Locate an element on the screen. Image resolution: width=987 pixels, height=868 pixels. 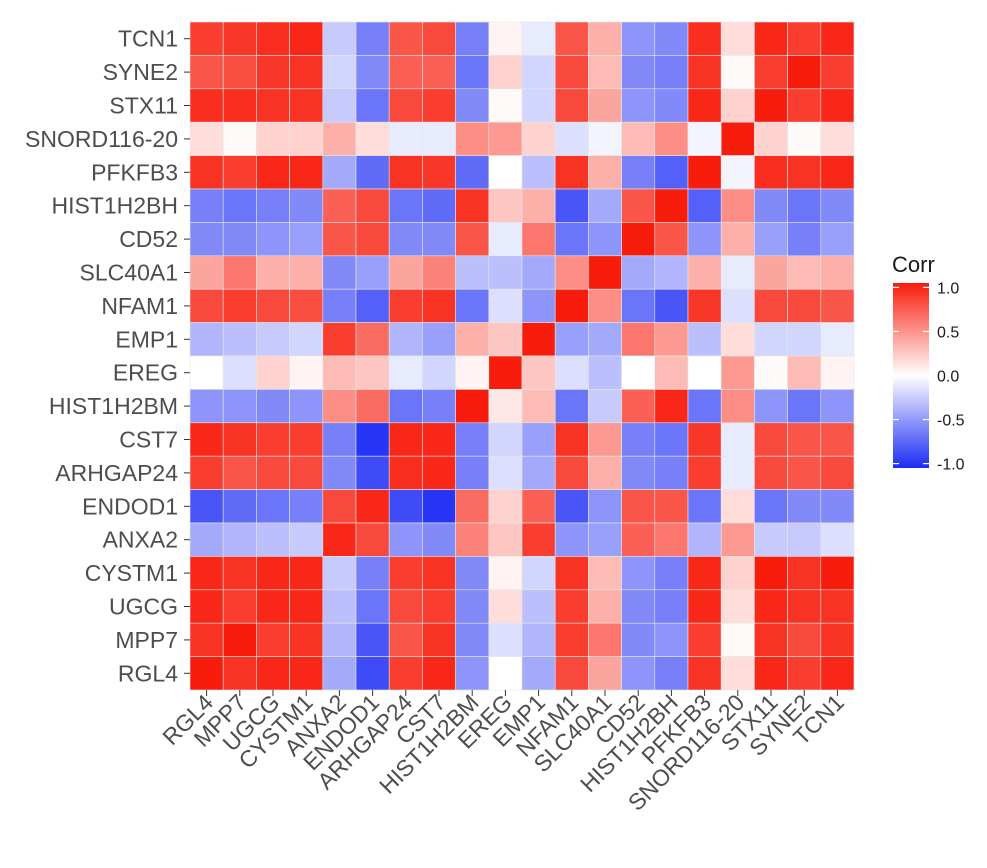
y-tick-label: CD52 is located at coordinates (148, 239).